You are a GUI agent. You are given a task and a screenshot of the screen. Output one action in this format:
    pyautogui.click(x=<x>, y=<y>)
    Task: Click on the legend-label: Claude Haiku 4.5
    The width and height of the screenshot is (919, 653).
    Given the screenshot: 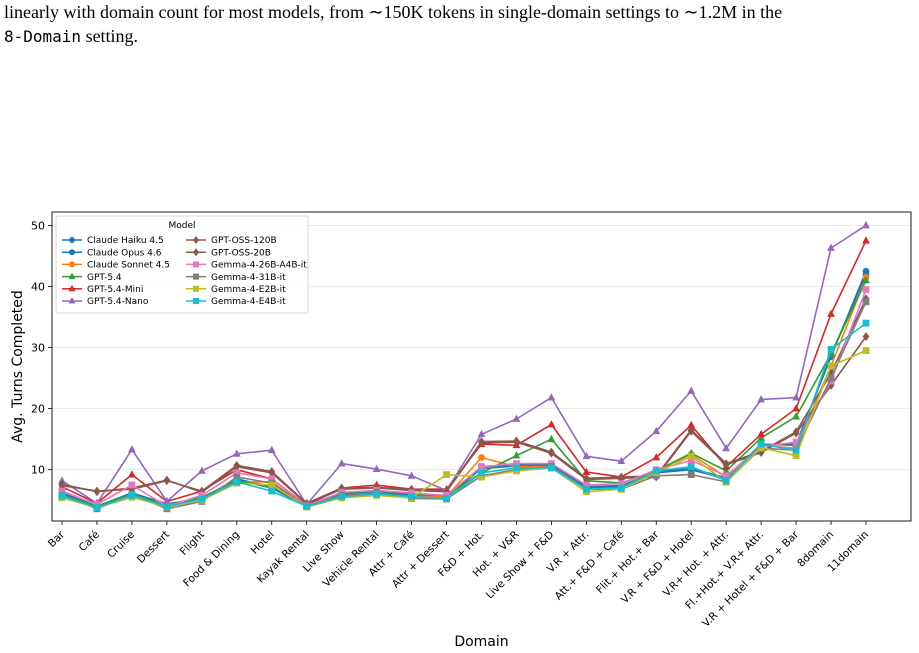 What is the action you would take?
    pyautogui.click(x=125, y=241)
    